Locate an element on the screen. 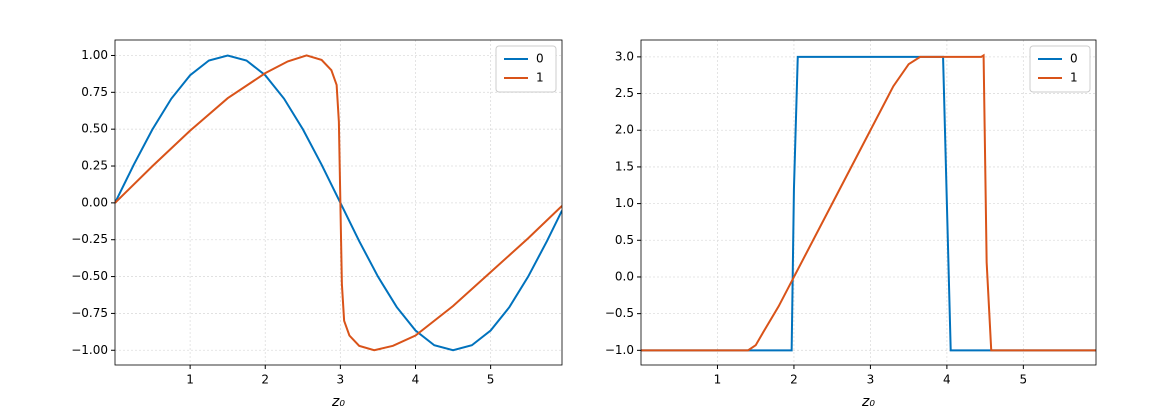 Image resolution: width=1152 pixels, height=416 pixels. y-tick-label: −0.75 is located at coordinates (89, 313).